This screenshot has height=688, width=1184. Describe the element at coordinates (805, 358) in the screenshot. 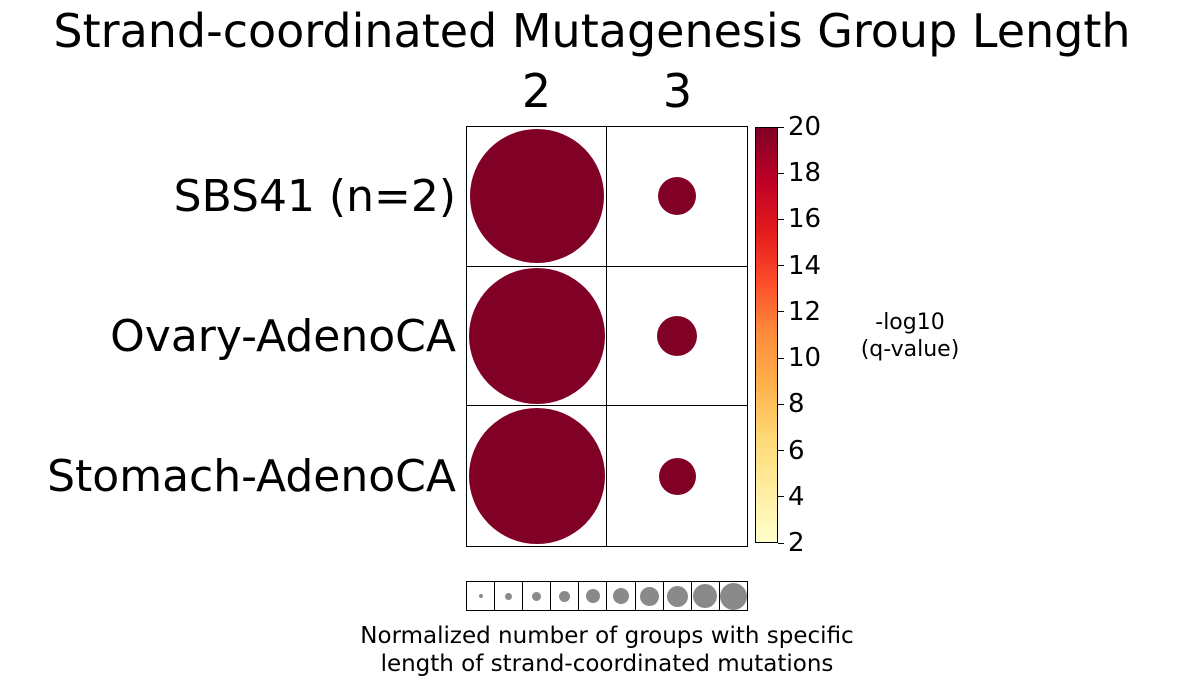

I see `colorbar-tick-label-10: 10` at that location.